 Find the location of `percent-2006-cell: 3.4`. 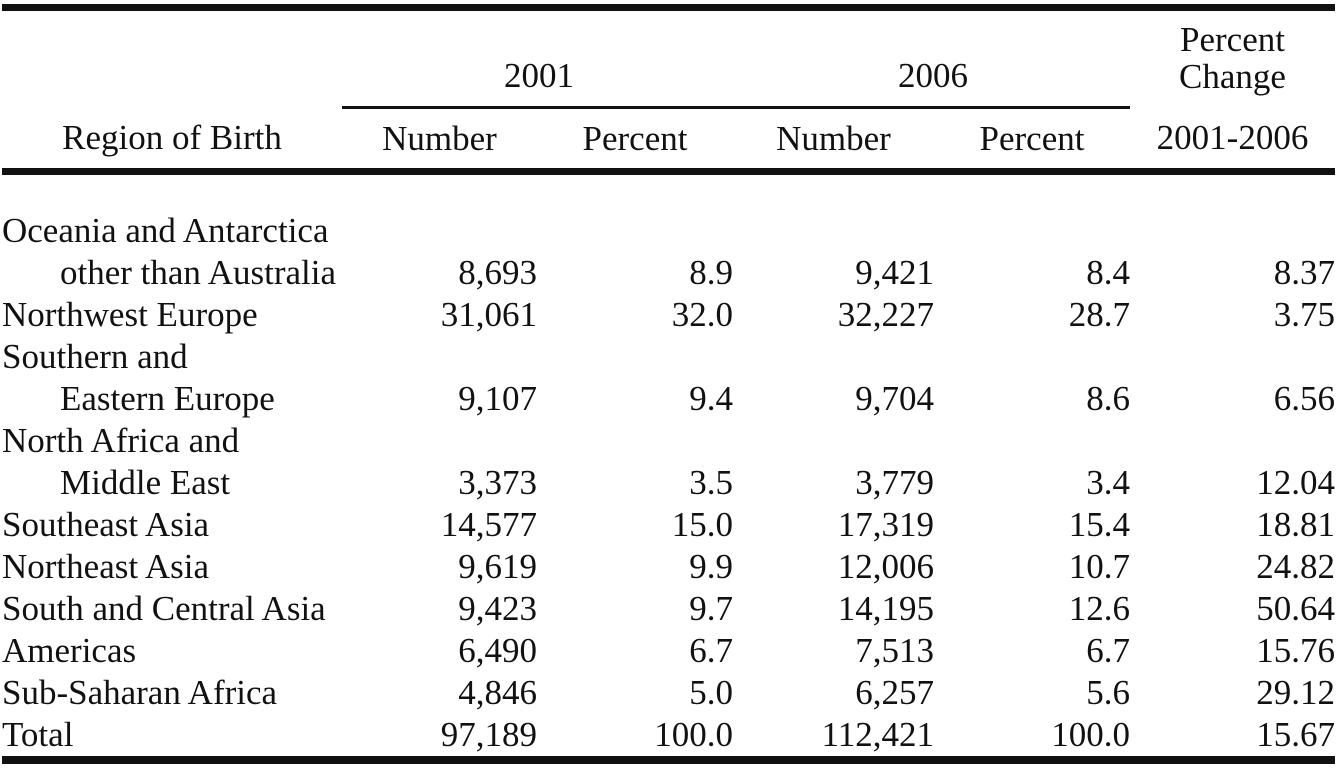

percent-2006-cell: 3.4 is located at coordinates (1108, 482).